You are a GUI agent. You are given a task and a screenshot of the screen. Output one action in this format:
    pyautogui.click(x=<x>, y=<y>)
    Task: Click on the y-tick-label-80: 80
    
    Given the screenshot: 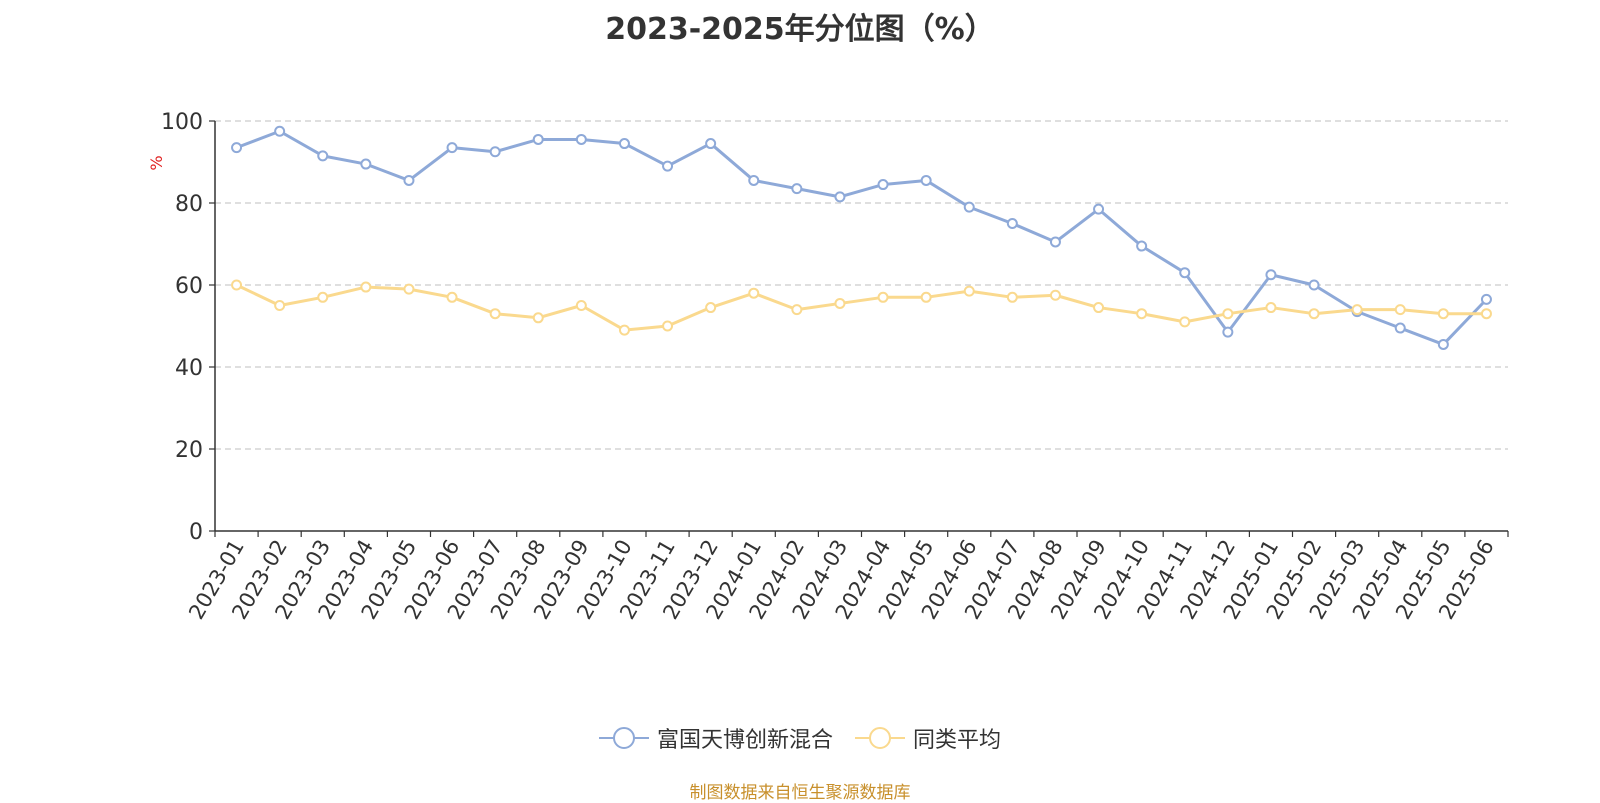 What is the action you would take?
    pyautogui.click(x=189, y=204)
    